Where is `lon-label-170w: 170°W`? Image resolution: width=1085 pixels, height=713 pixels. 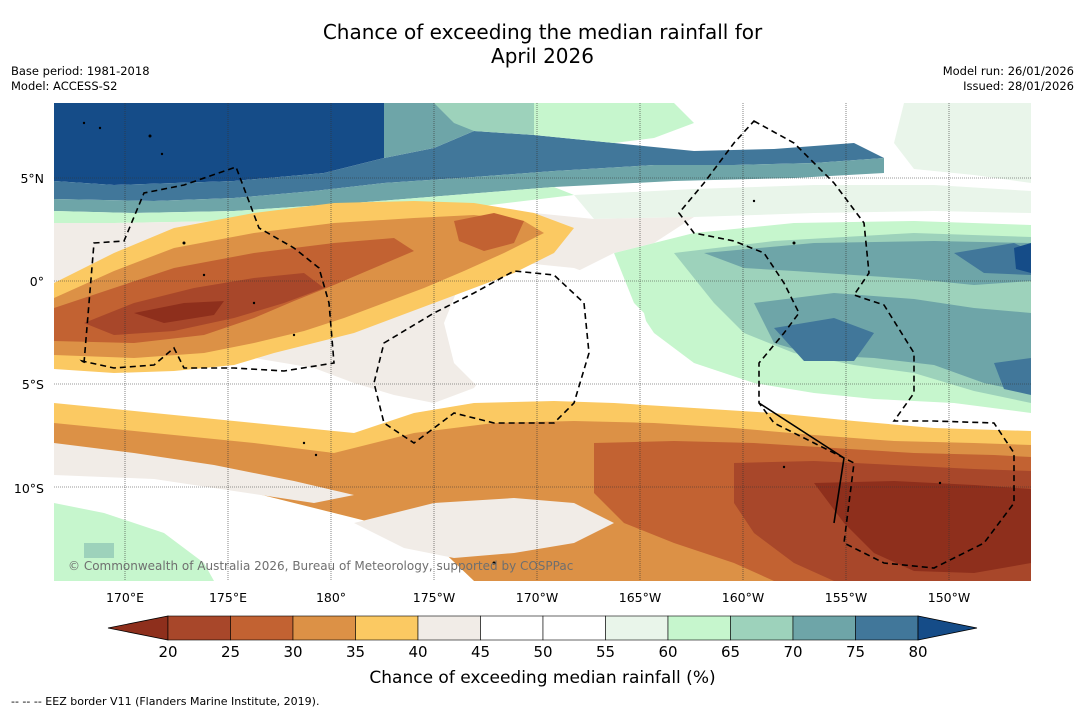
lon-label-170w: 170°W is located at coordinates (537, 597).